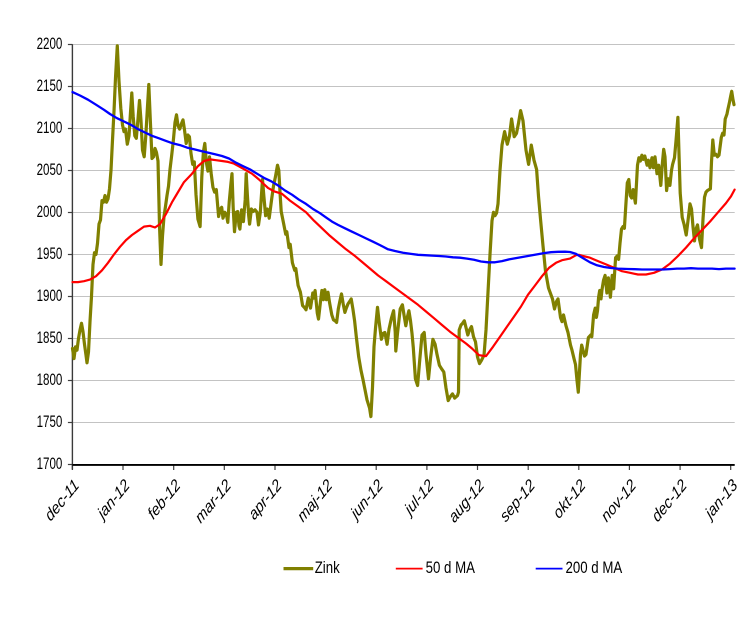 The image size is (756, 619). I want to click on svg-text: 50 d MA, so click(451, 568).